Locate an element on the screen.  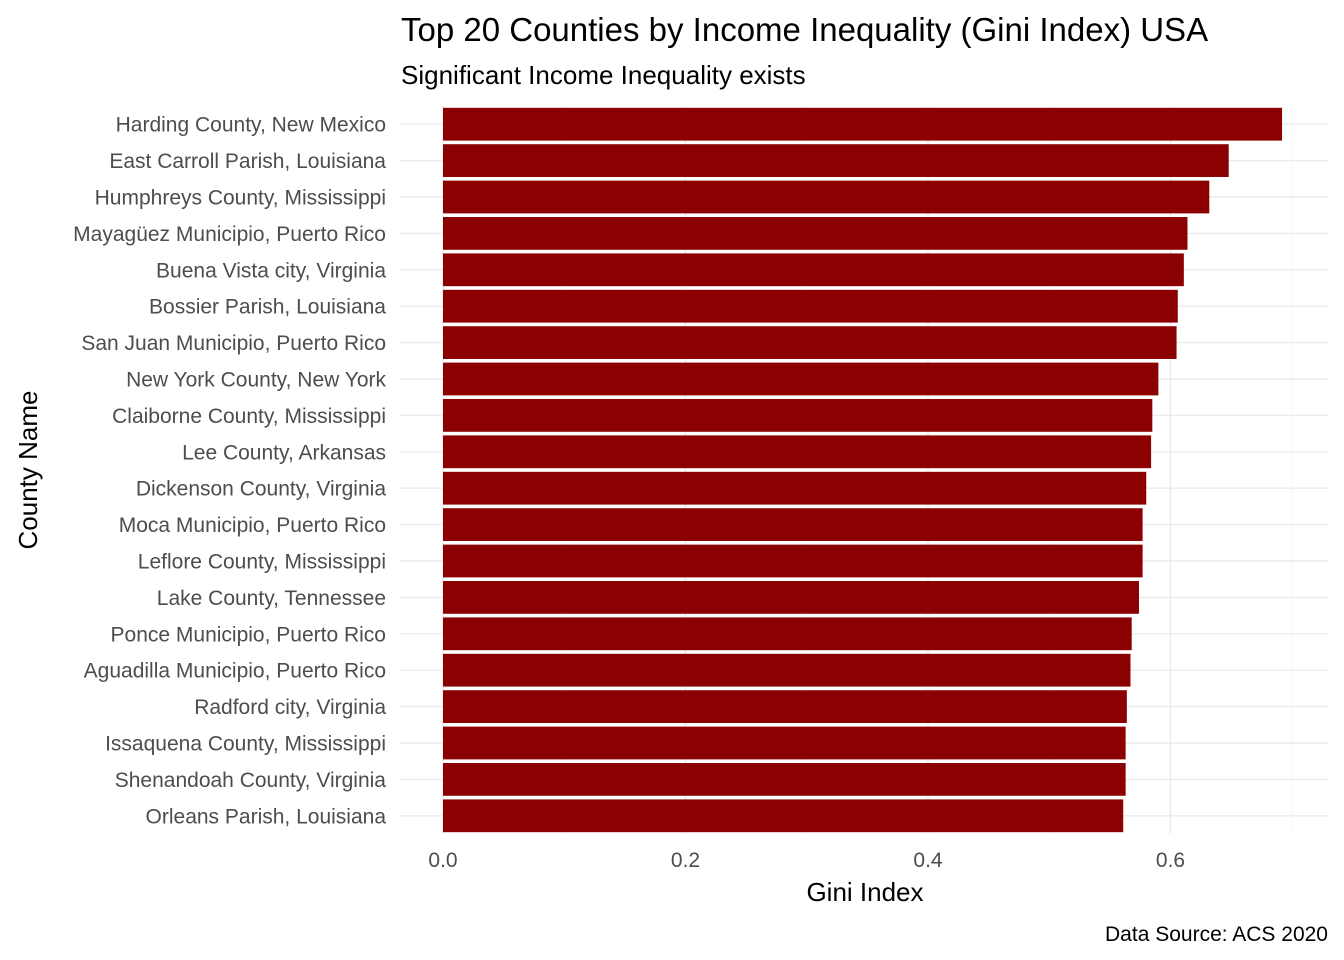
y-tick-label: Mayagüez Municipio, Puerto Rico is located at coordinates (229, 234).